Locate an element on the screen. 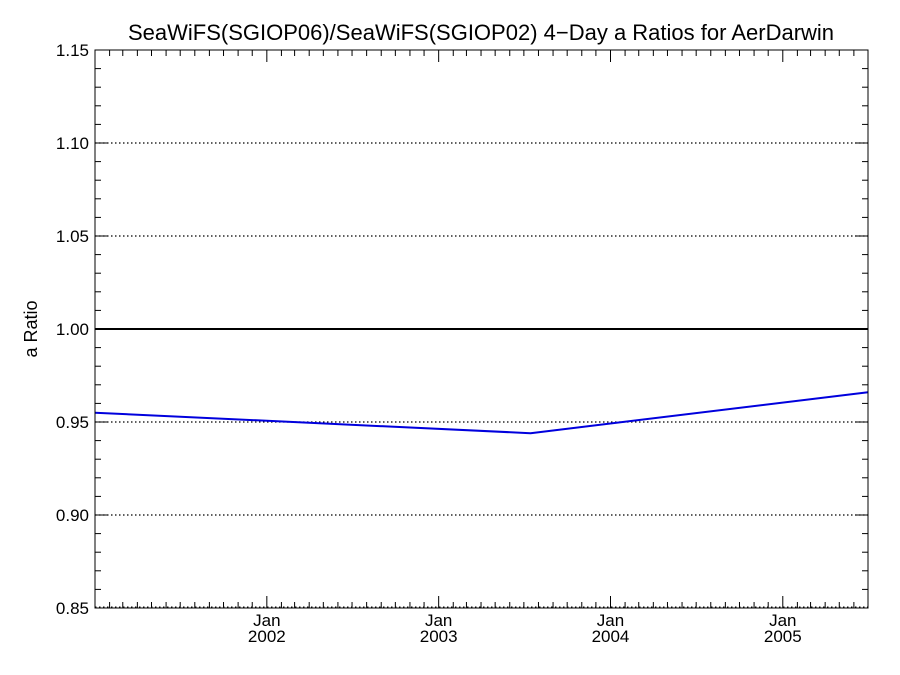 This screenshot has width=900, height=675. y-axis-label: a Ratio is located at coordinates (31, 328).